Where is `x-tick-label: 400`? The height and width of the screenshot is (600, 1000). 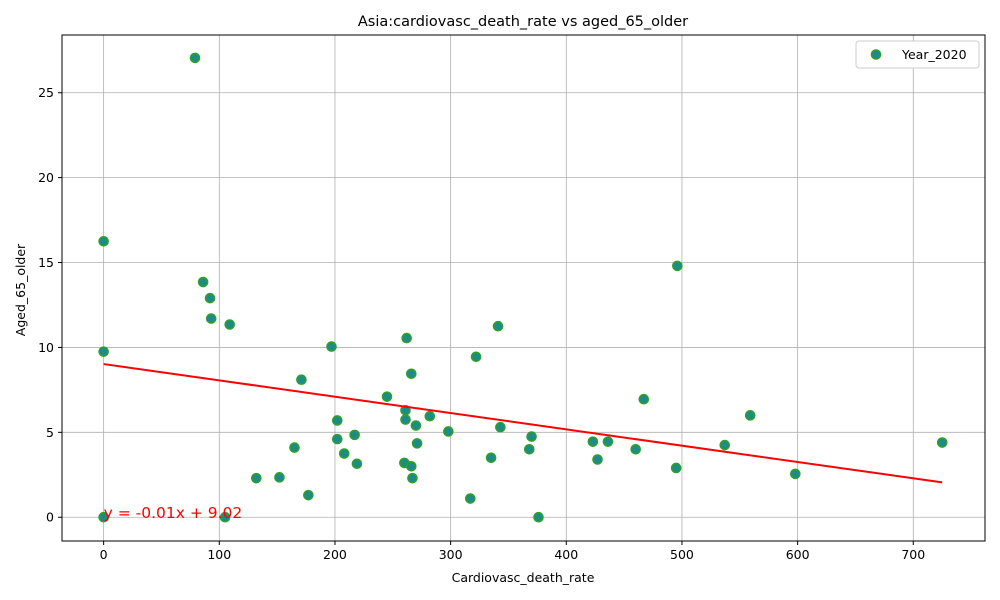
x-tick-label: 400 is located at coordinates (566, 554).